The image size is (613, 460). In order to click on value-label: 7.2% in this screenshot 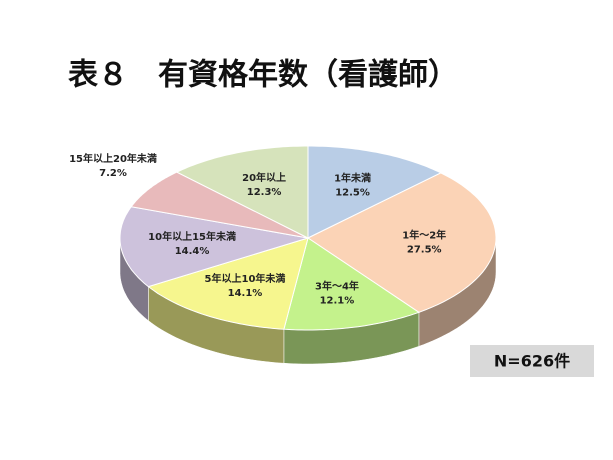, I will do `click(113, 173)`.